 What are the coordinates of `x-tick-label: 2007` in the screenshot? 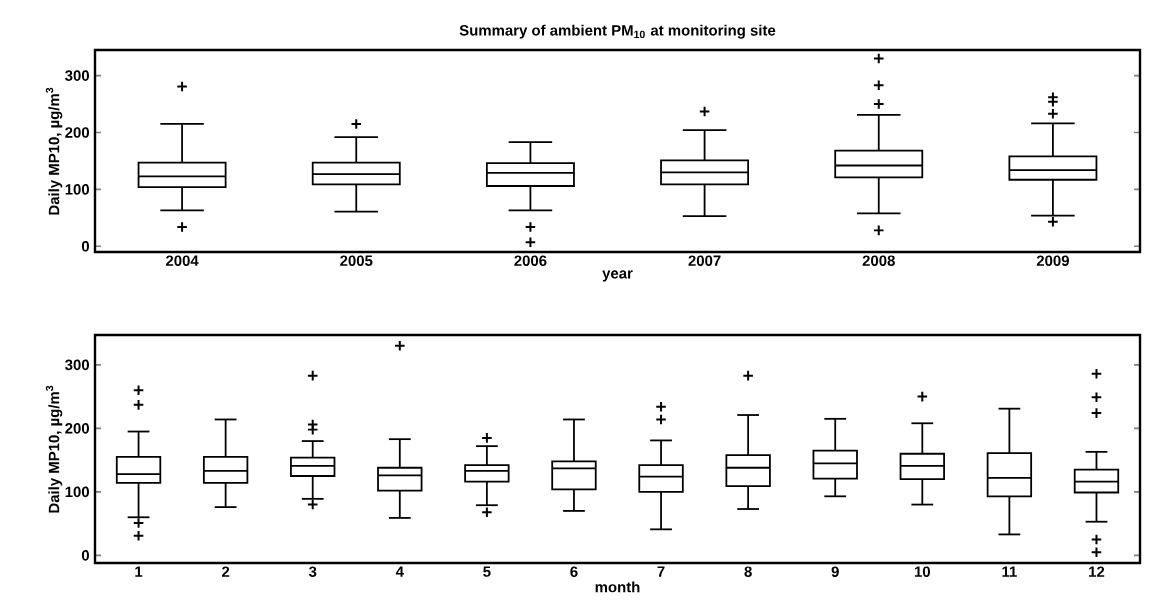 It's located at (704, 260).